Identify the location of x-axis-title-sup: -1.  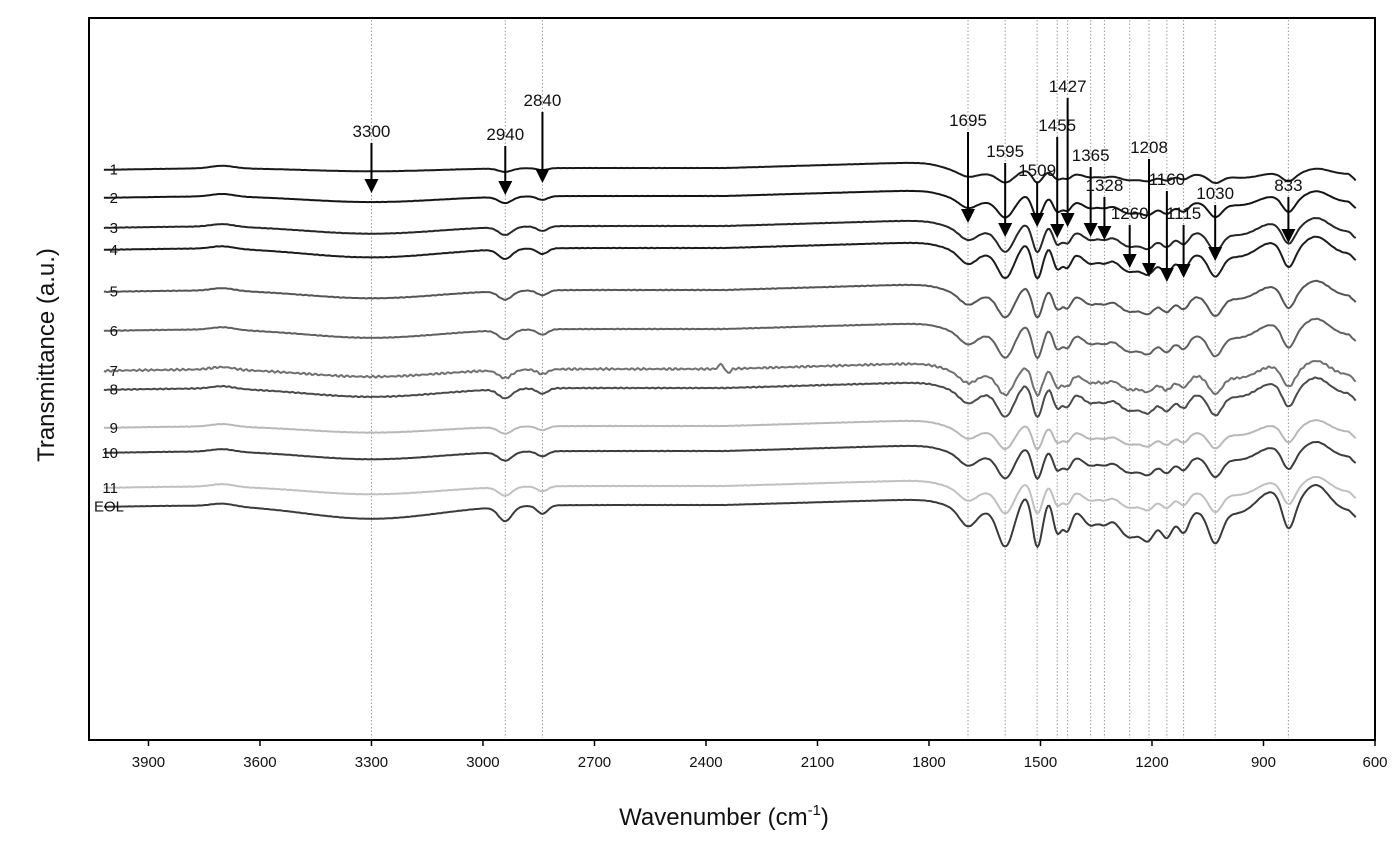
(814, 810).